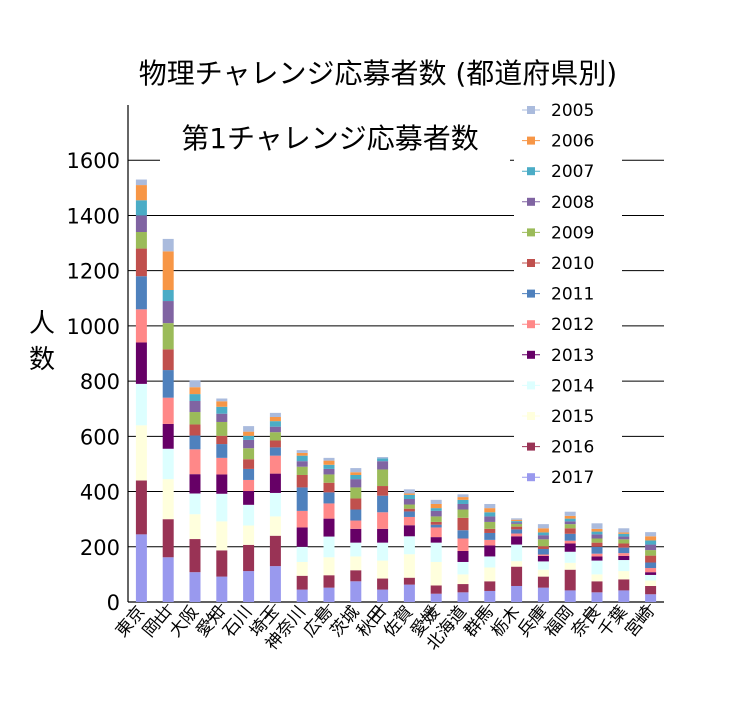  What do you see at coordinates (572, 111) in the screenshot?
I see `legend-label: 2005` at bounding box center [572, 111].